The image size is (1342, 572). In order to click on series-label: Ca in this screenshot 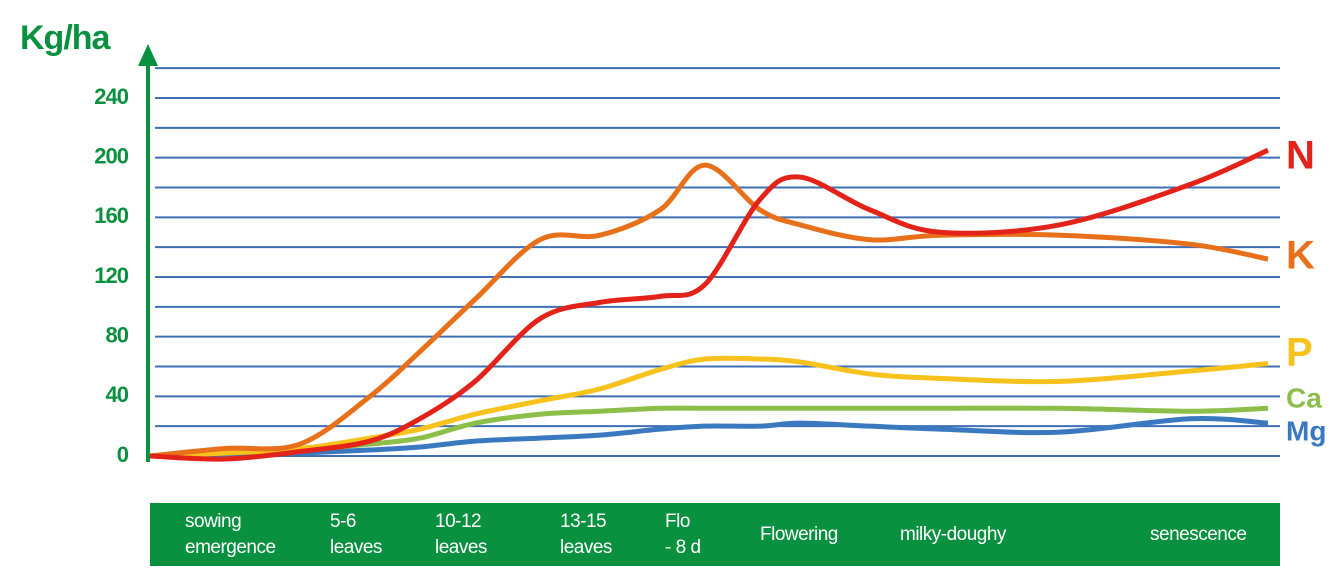, I will do `click(1304, 397)`.